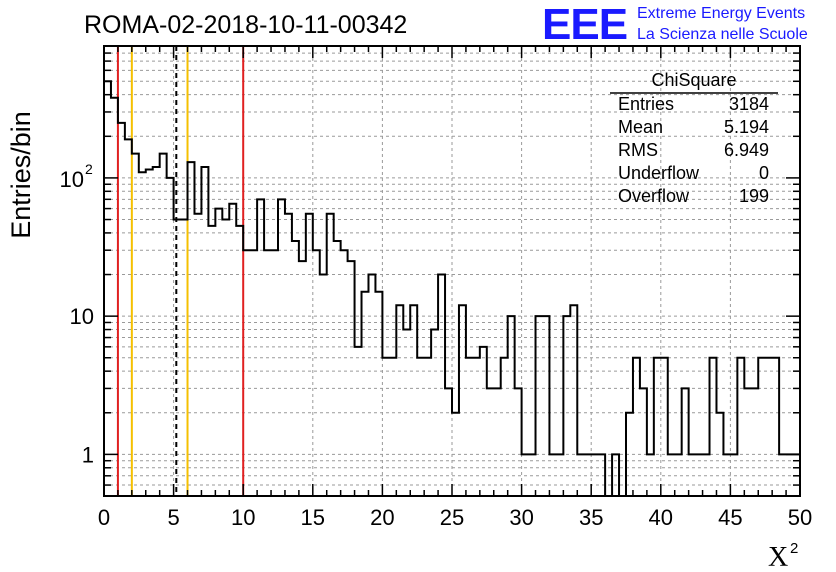  Describe the element at coordinates (800, 517) in the screenshot. I see `x-tick-label: 50` at that location.